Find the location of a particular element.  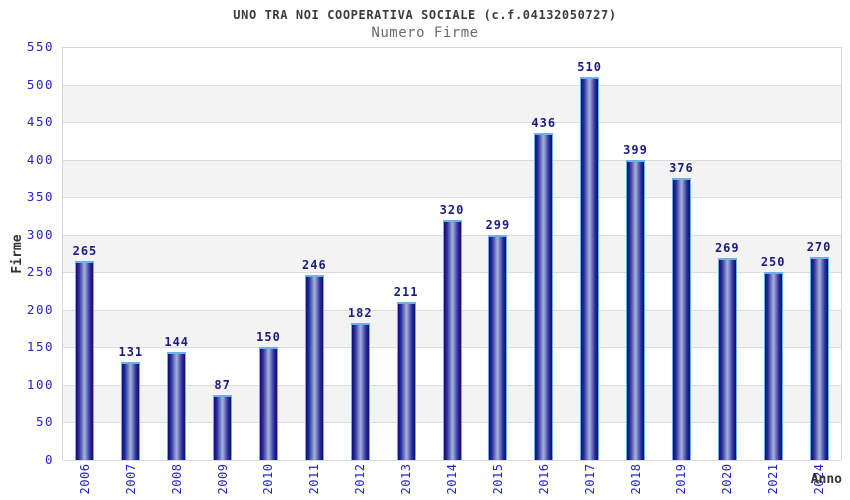

x-tick-label: 2013 is located at coordinates (406, 479).